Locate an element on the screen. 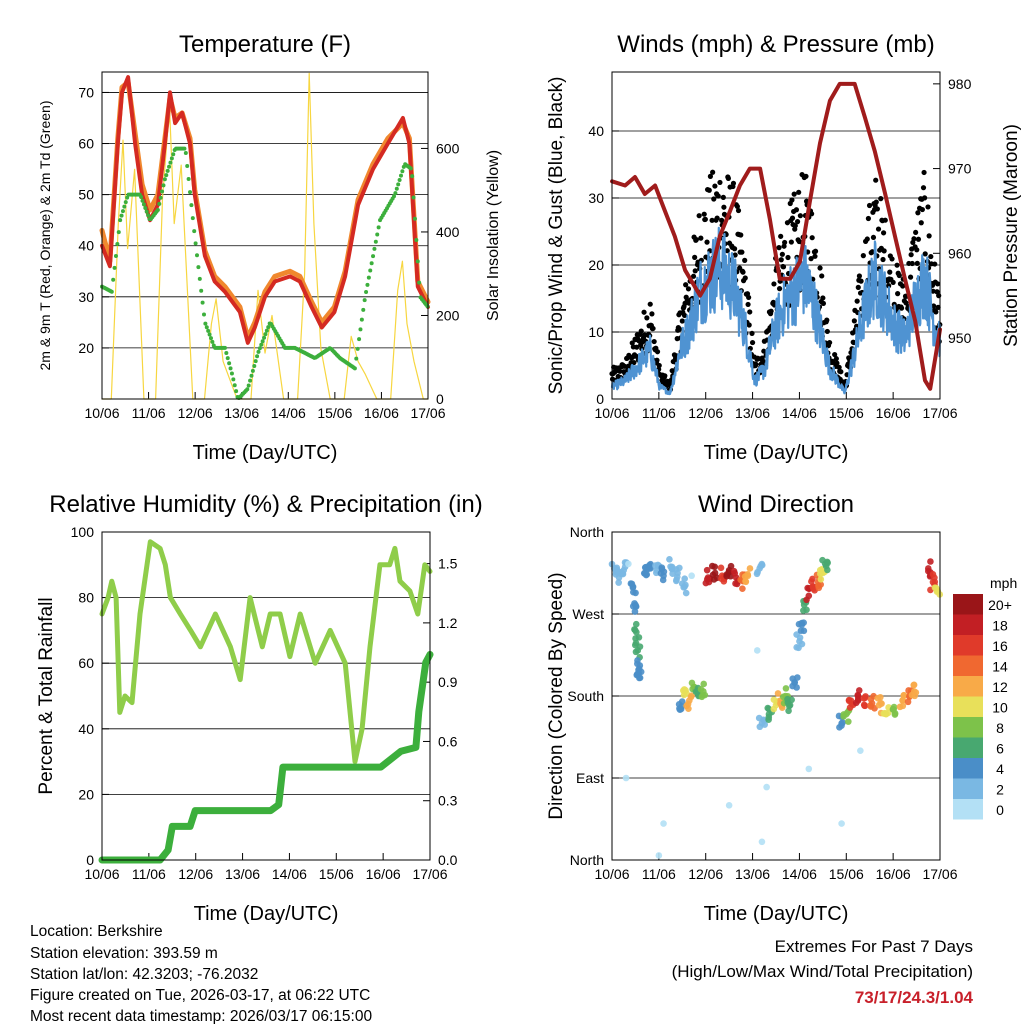 The image size is (1024, 1024). x-axis-label: Time (Day/UTC) is located at coordinates (776, 914).